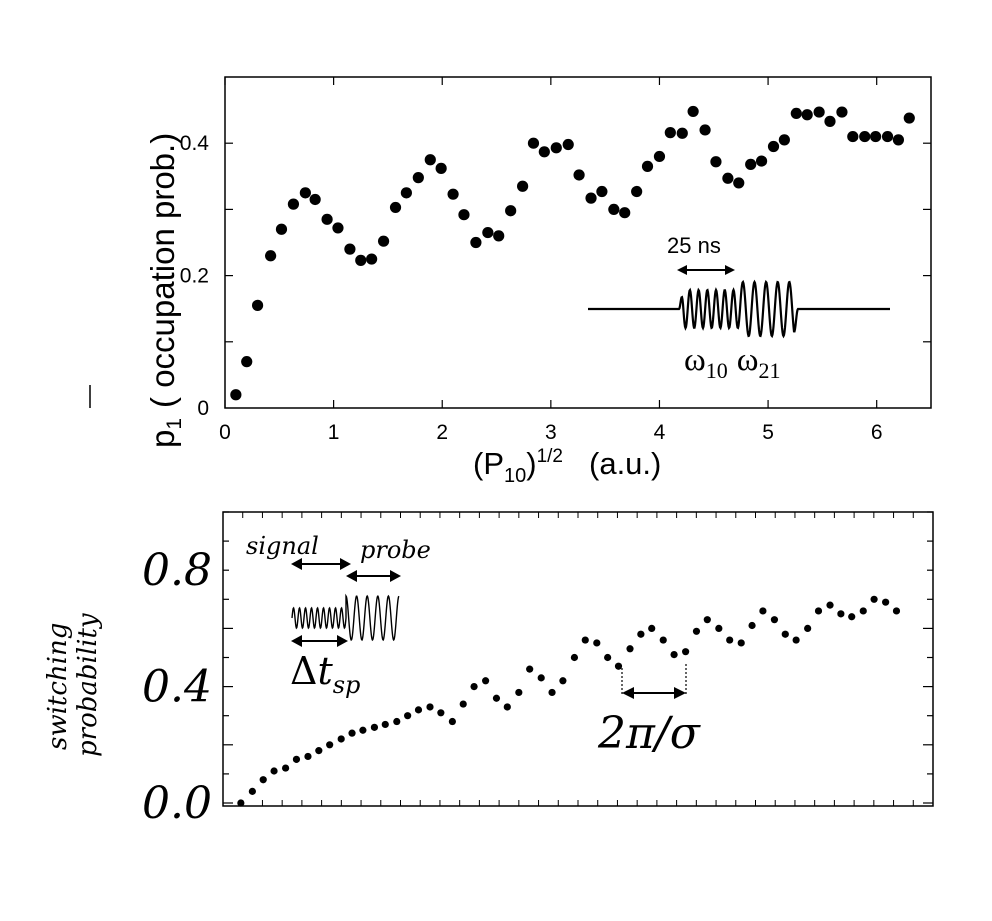  Describe the element at coordinates (769, 370) in the screenshot. I see `omega21-sub: 21` at that location.